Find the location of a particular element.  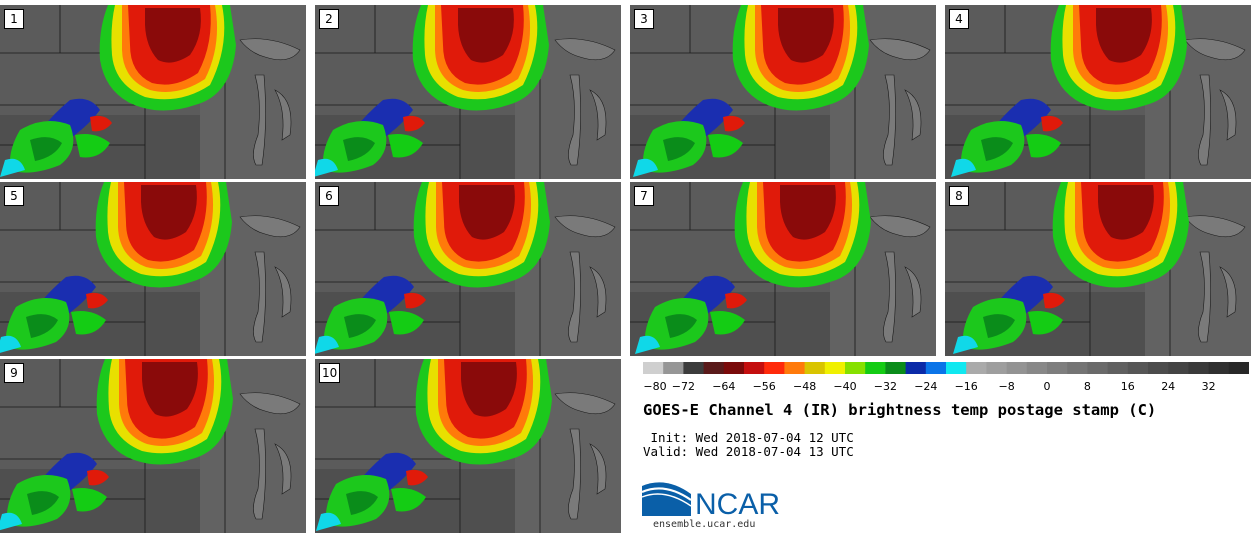

panel-number: 7 is located at coordinates (644, 196).